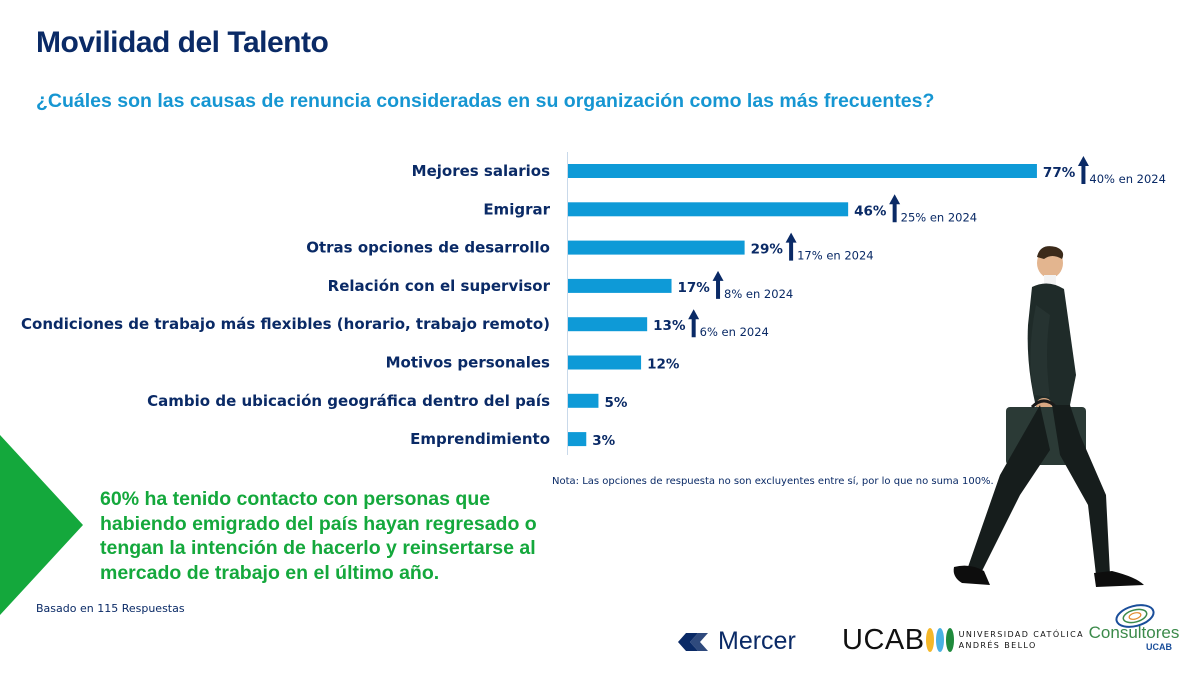  Describe the element at coordinates (182, 42) in the screenshot. I see `page-title: Movilidad del Talento` at that location.